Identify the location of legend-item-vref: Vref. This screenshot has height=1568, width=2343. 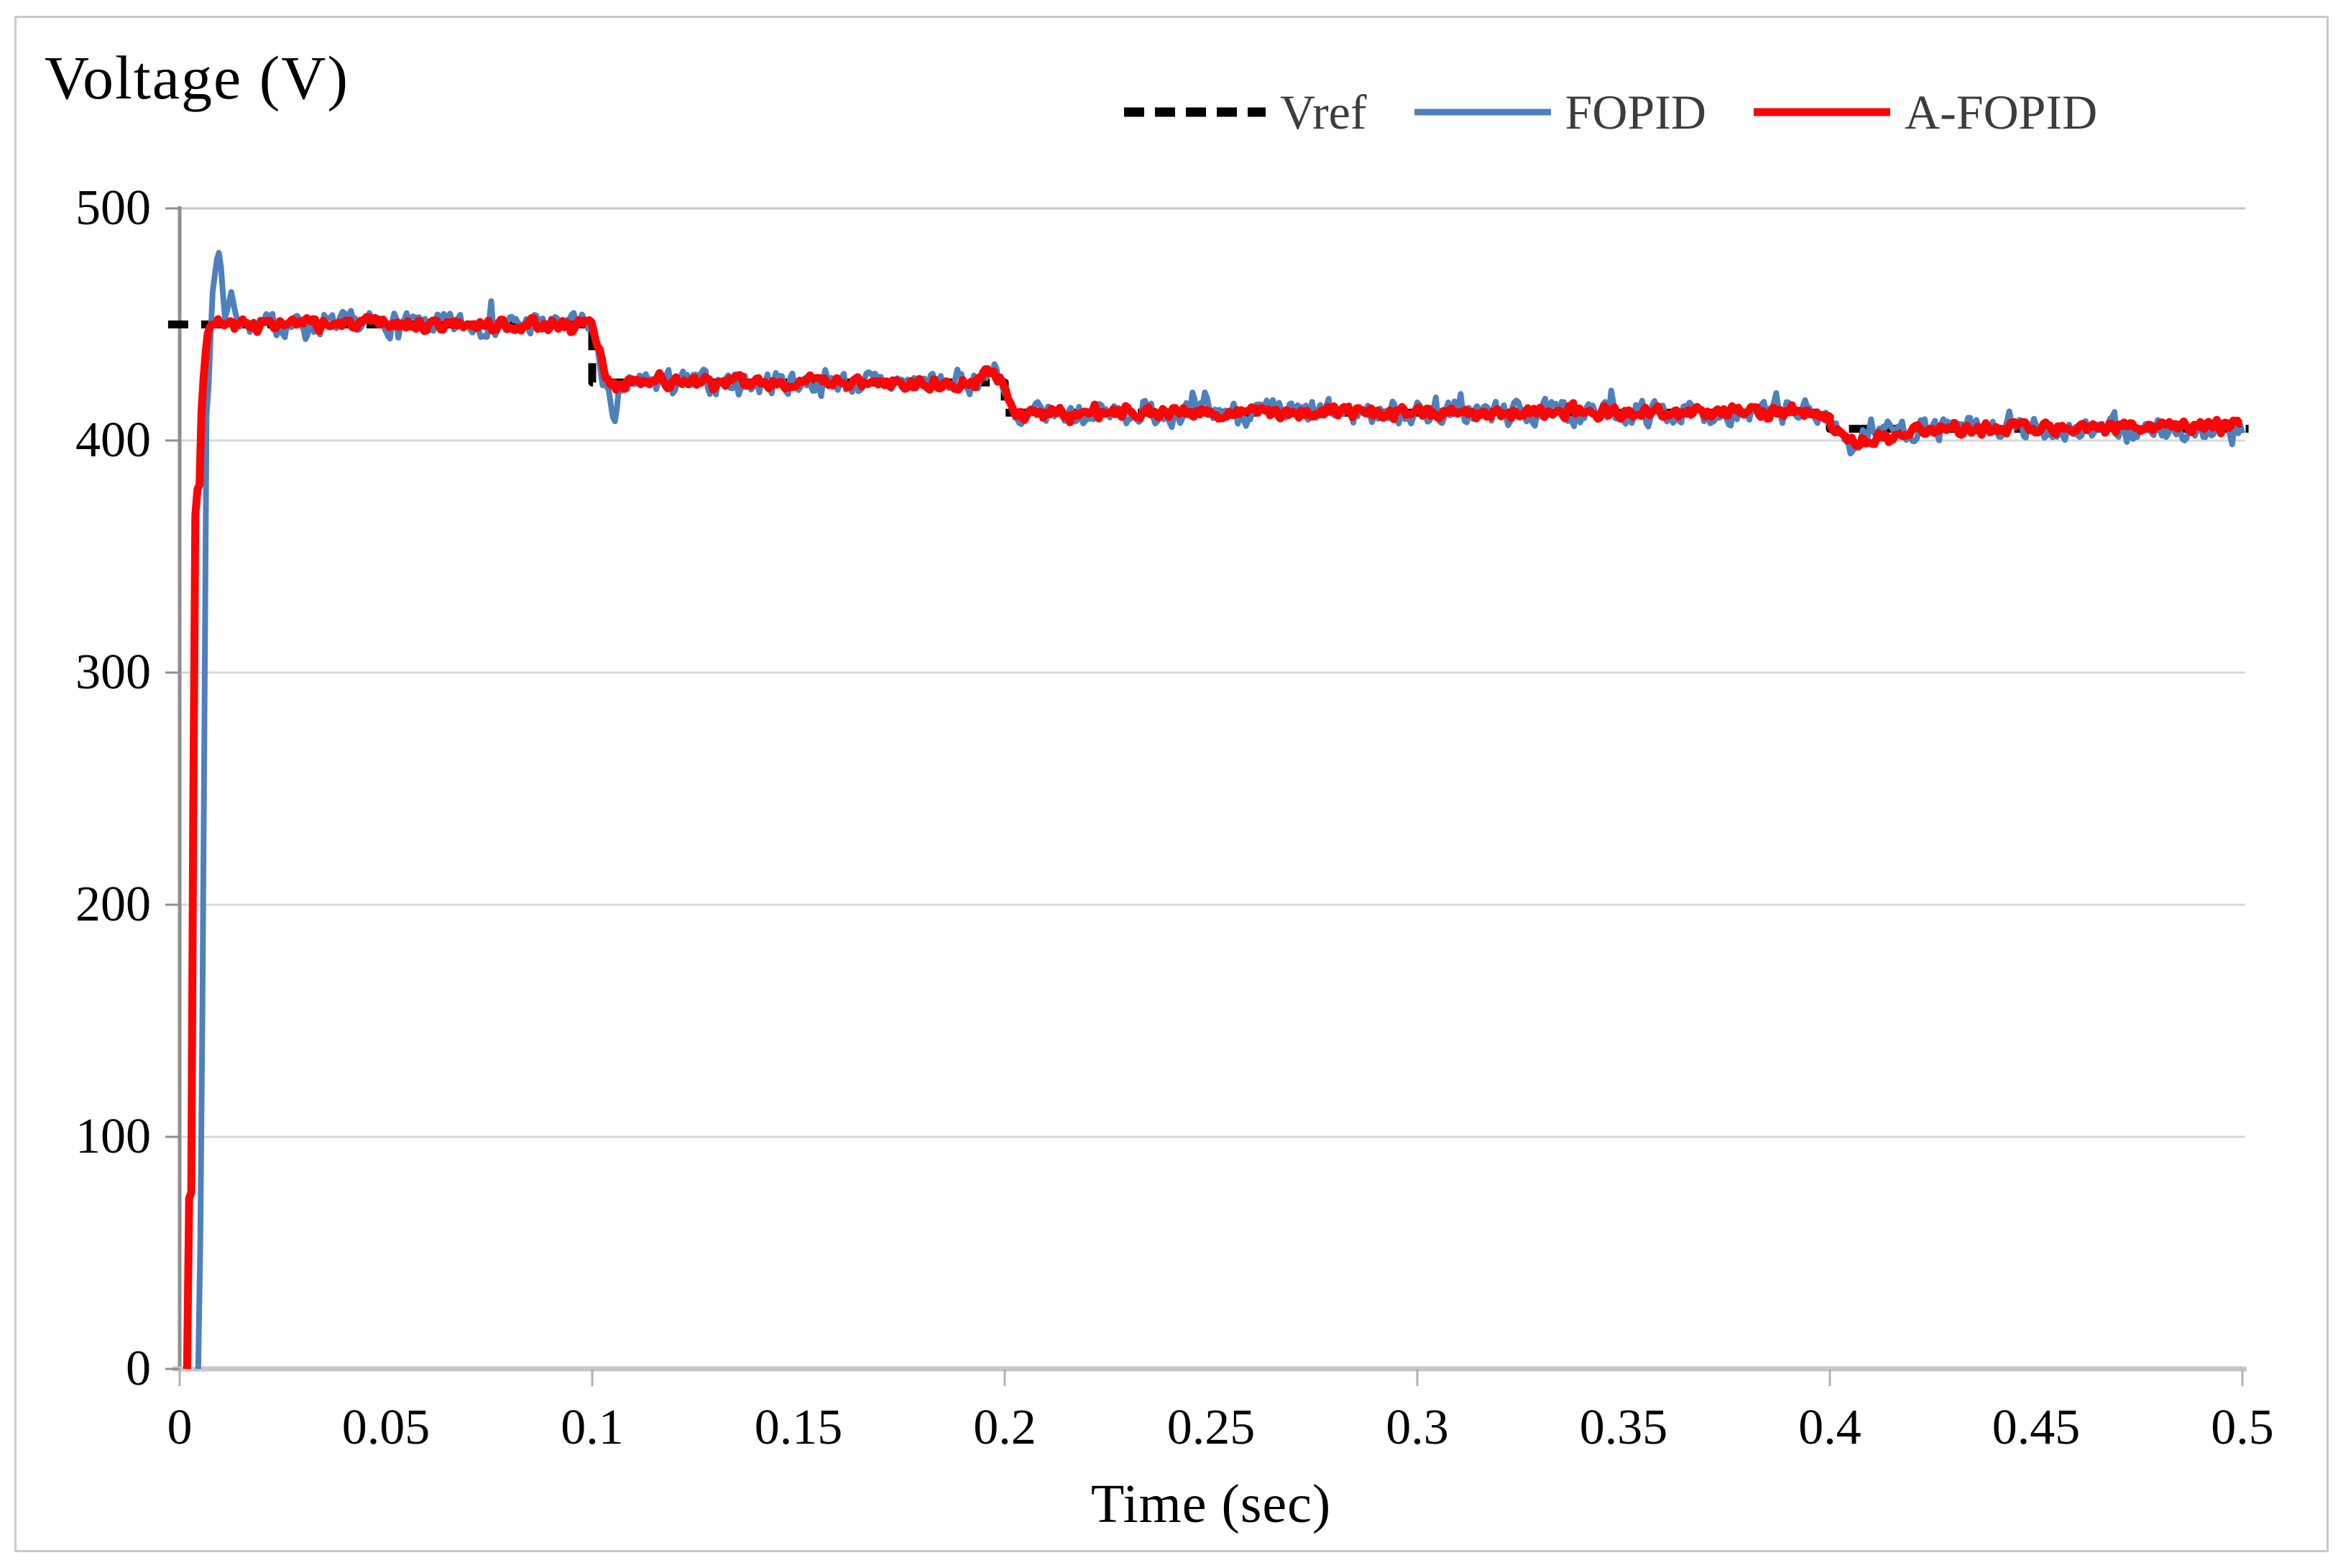
(1244, 112).